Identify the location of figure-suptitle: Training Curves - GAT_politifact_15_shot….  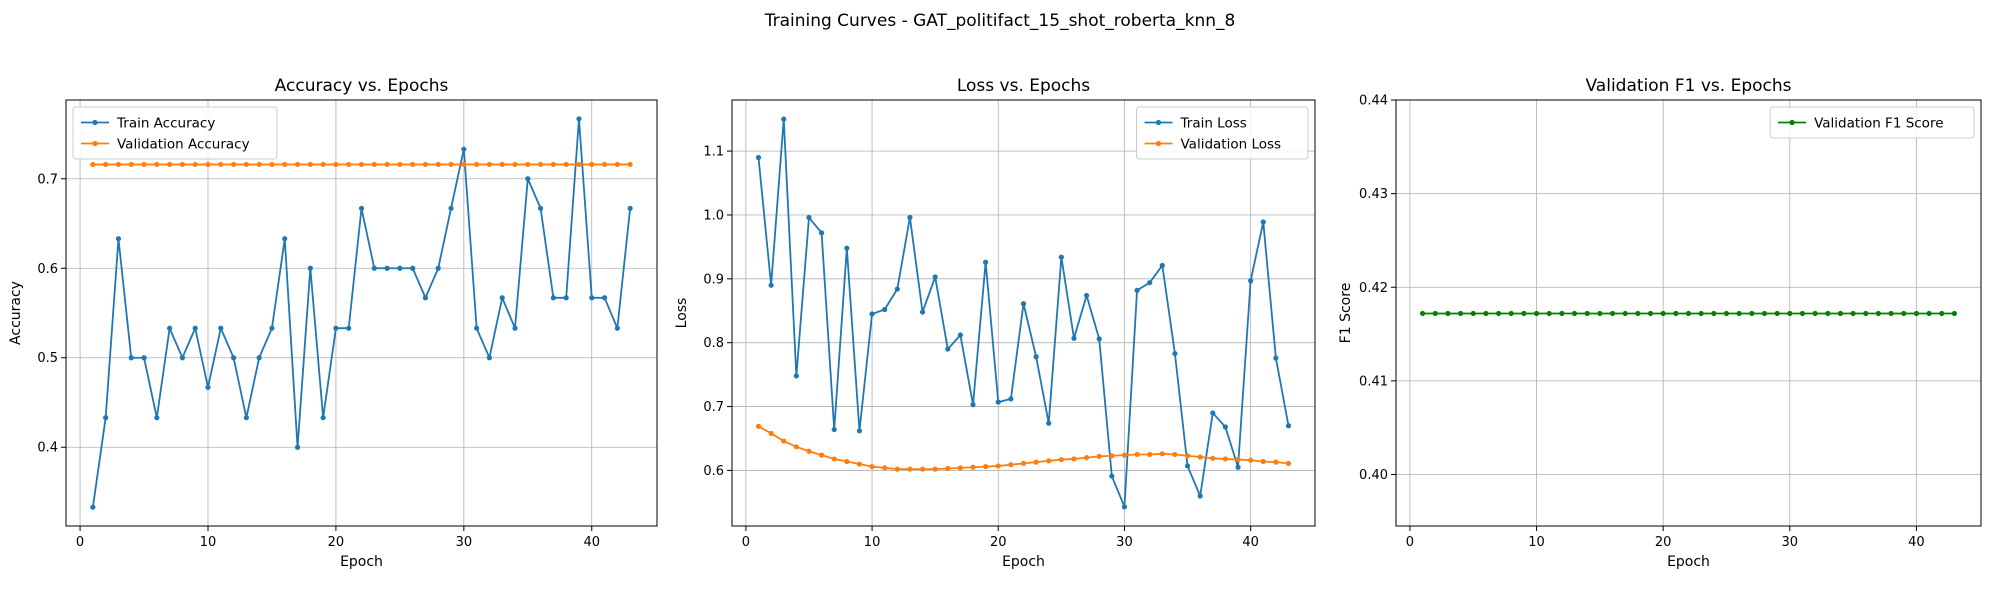
(1000, 21).